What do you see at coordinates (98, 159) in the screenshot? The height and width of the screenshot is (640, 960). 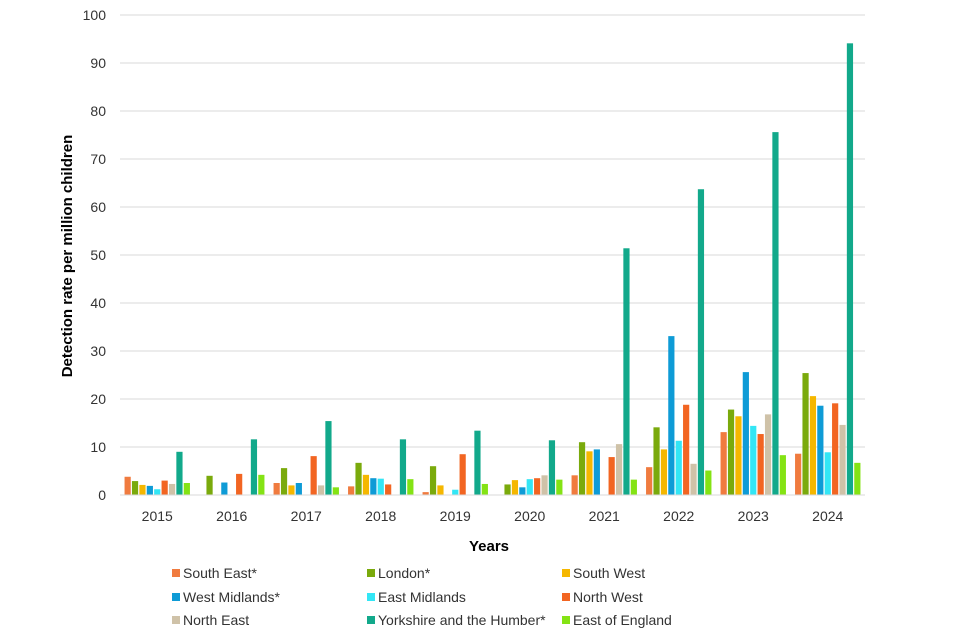 I see `y-tick-label: 70` at bounding box center [98, 159].